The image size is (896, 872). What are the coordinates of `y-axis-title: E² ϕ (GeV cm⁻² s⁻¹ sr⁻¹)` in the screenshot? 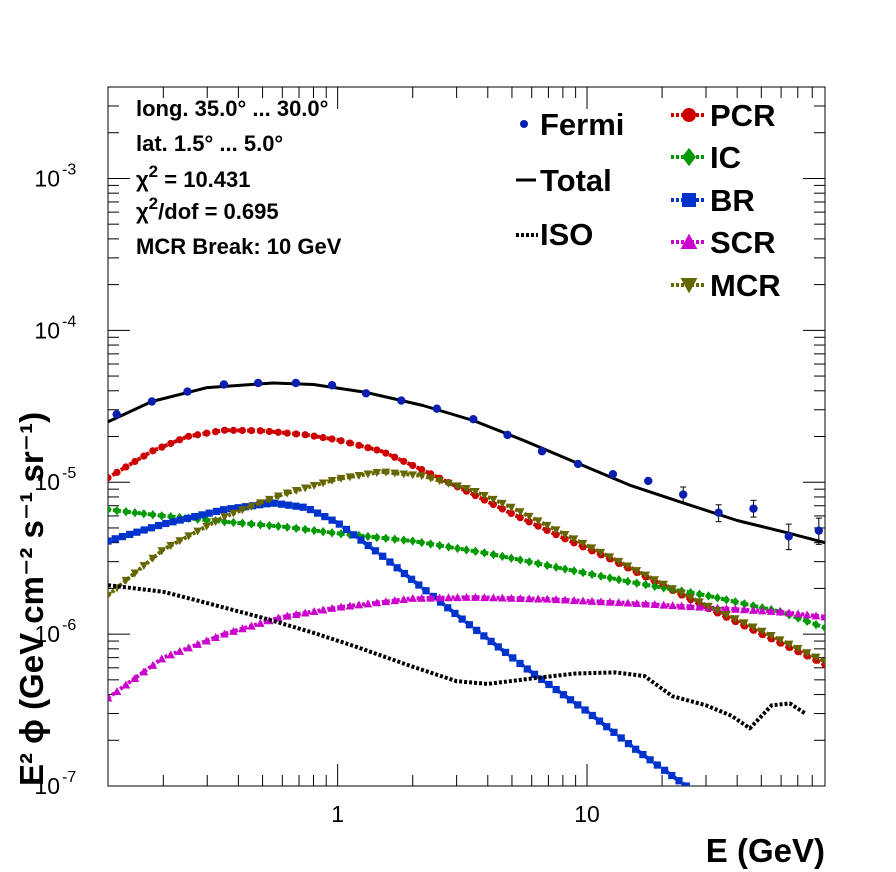 It's located at (31, 599).